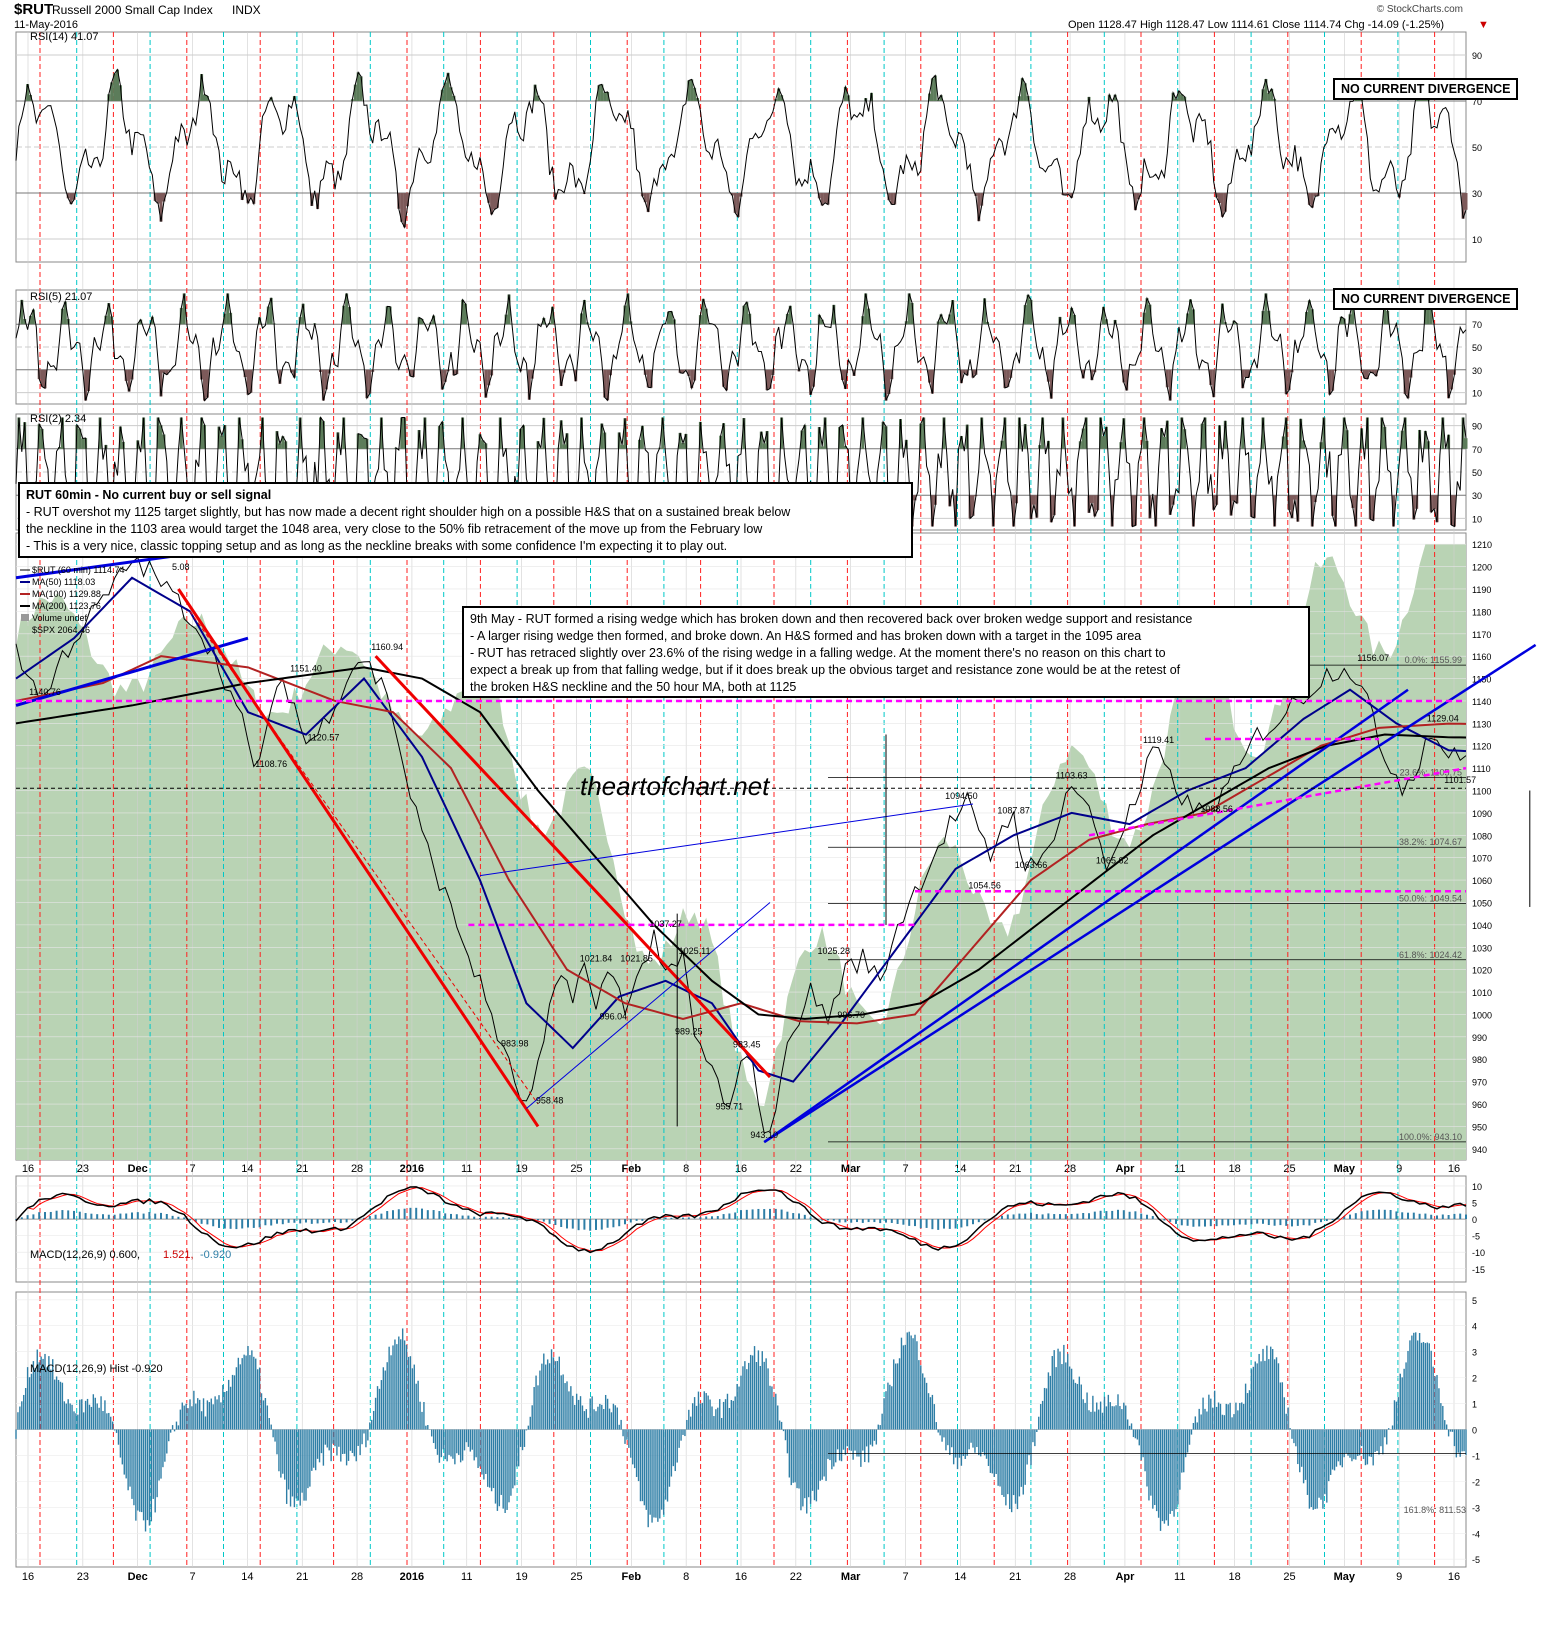 The height and width of the screenshot is (1634, 1565). Describe the element at coordinates (747, 1045) in the screenshot. I see `price-label: 983.45` at that location.